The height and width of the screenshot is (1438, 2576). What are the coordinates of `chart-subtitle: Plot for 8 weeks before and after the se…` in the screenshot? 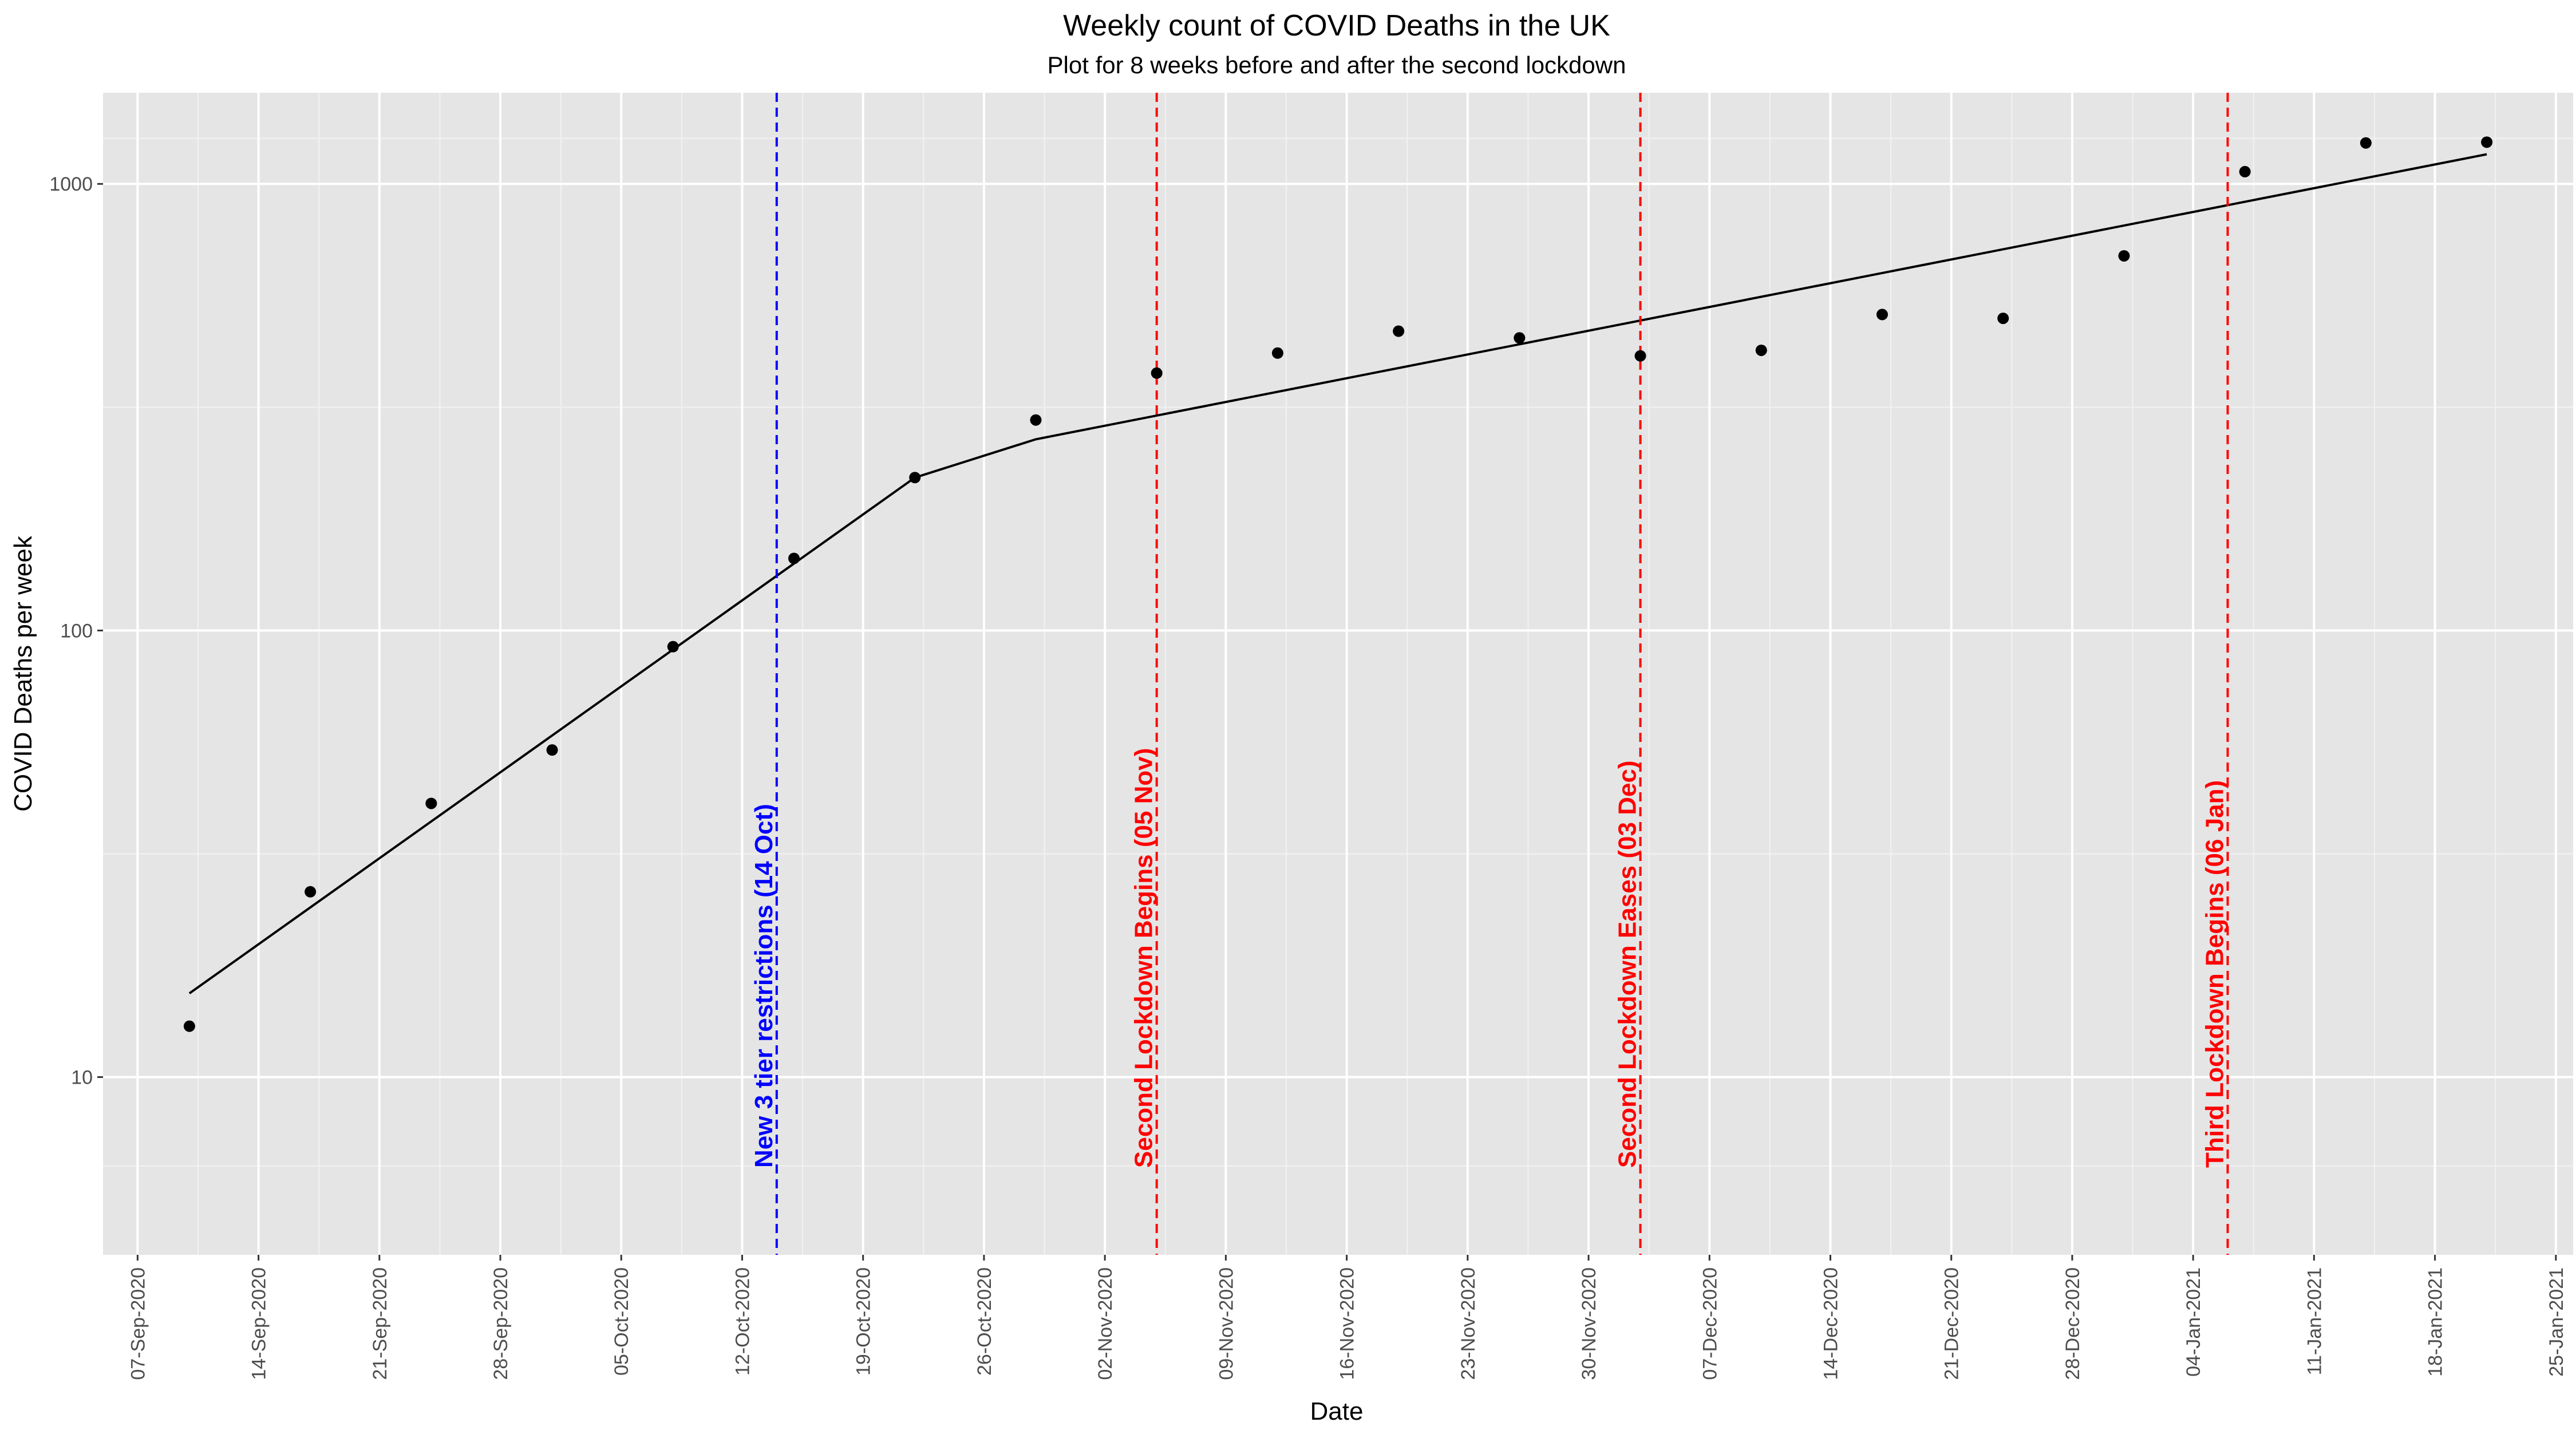 It's located at (1337, 65).